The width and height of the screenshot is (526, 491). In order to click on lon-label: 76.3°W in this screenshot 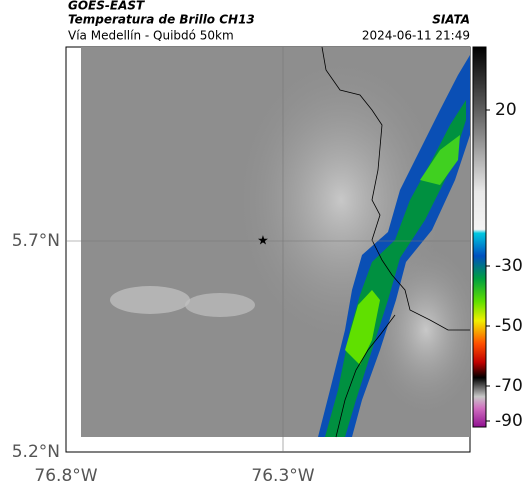, I will do `click(282, 476)`.